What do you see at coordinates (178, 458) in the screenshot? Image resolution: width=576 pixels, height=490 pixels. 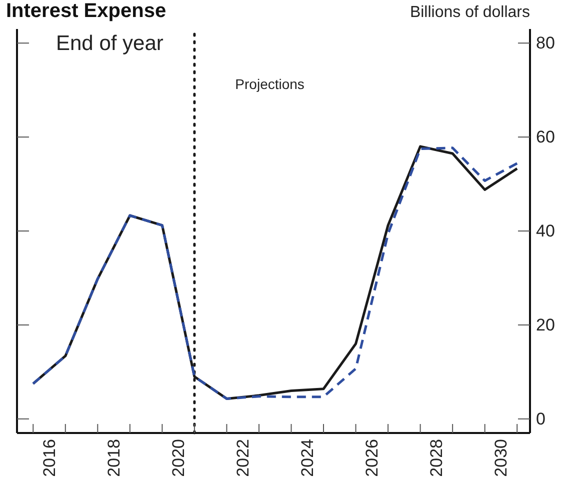 I see `x-tick-label: 2020` at bounding box center [178, 458].